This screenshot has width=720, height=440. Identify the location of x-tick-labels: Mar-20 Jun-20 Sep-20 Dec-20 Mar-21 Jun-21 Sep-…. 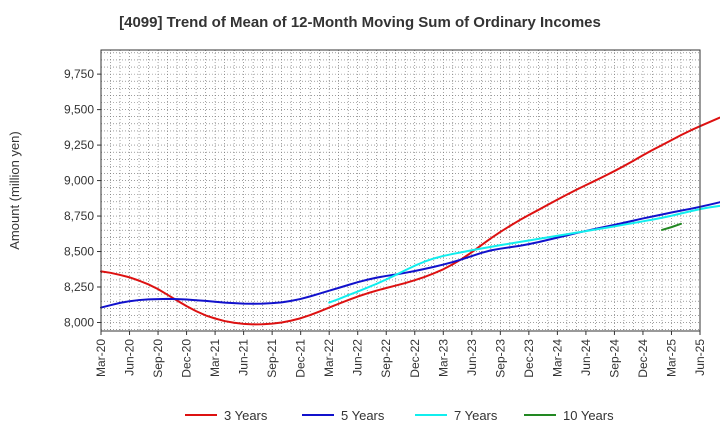
(400, 354).